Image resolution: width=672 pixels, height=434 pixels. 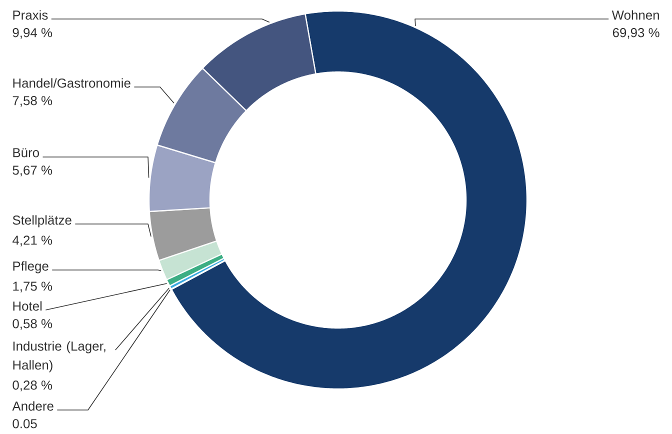 I want to click on slice-label: Hotel, so click(x=27, y=306).